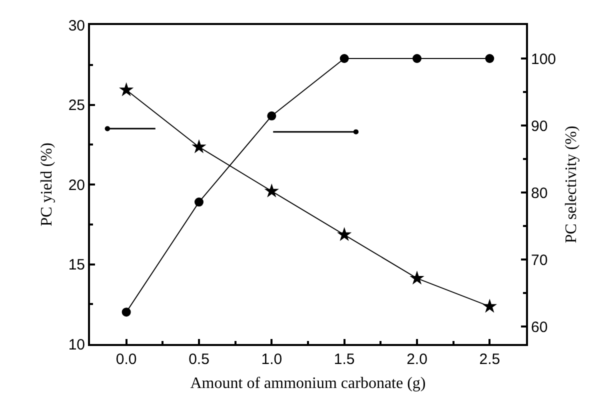  Describe the element at coordinates (539, 126) in the screenshot. I see `y2-tick-label: 90` at that location.